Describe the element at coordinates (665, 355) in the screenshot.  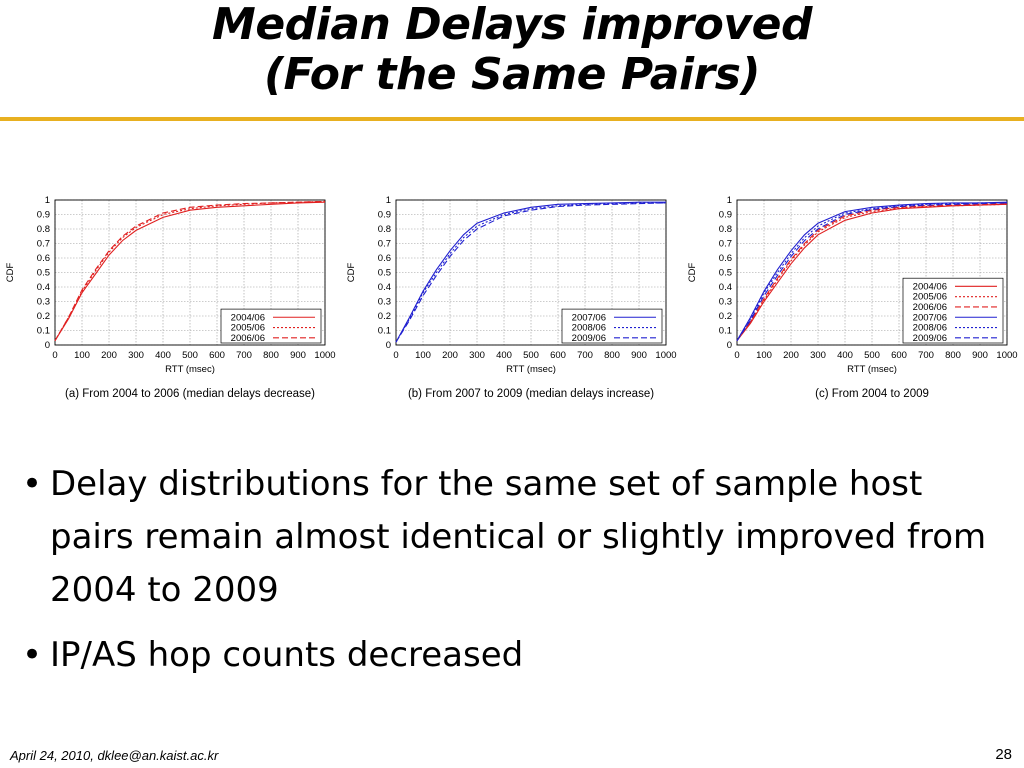
I see `x-tick-label: 1000` at that location.